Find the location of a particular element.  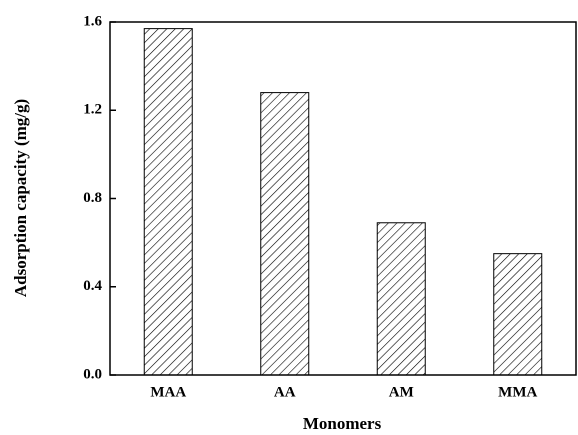

x-tick-label: AM is located at coordinates (401, 392).